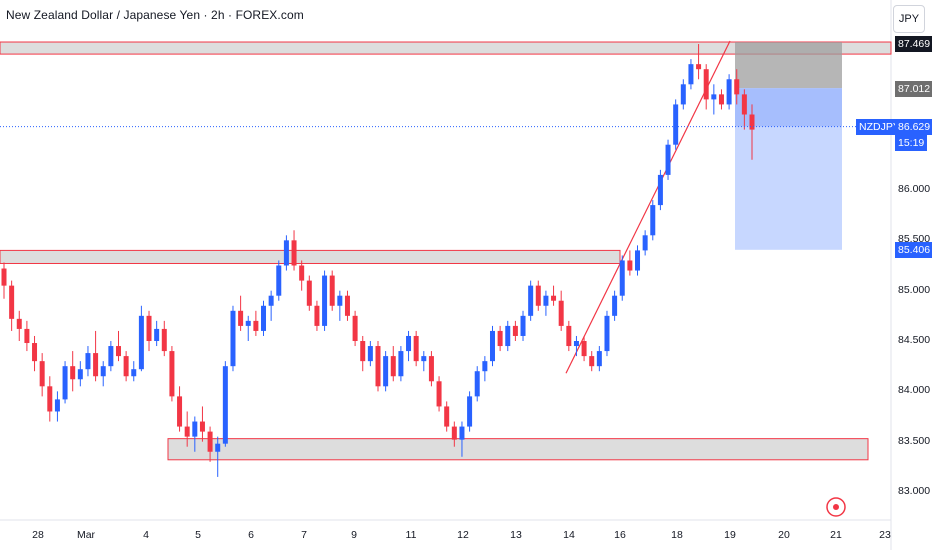 This screenshot has height=550, width=932. What do you see at coordinates (463, 535) in the screenshot?
I see `time-axis-label: 12` at bounding box center [463, 535].